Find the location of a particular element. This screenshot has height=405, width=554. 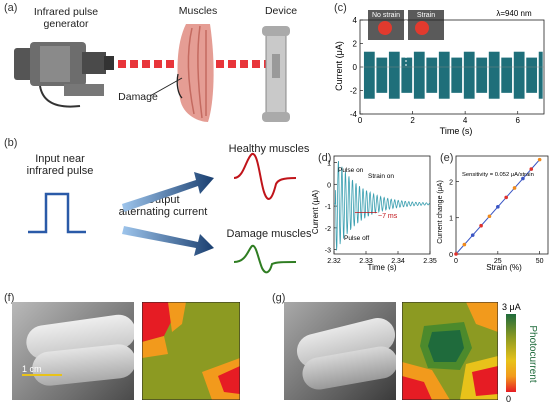

heatmap-g is located at coordinates (450, 351).